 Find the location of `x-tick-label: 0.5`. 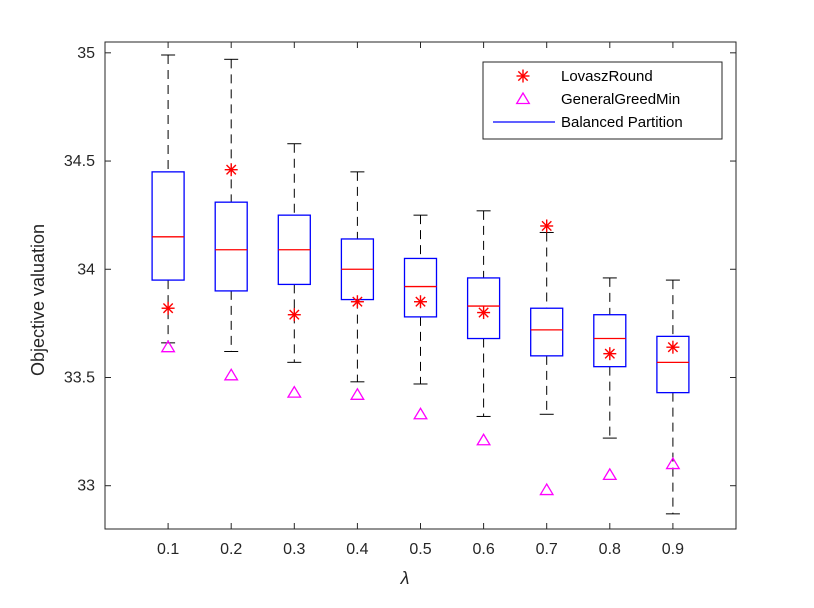

x-tick-label: 0.5 is located at coordinates (420, 549).